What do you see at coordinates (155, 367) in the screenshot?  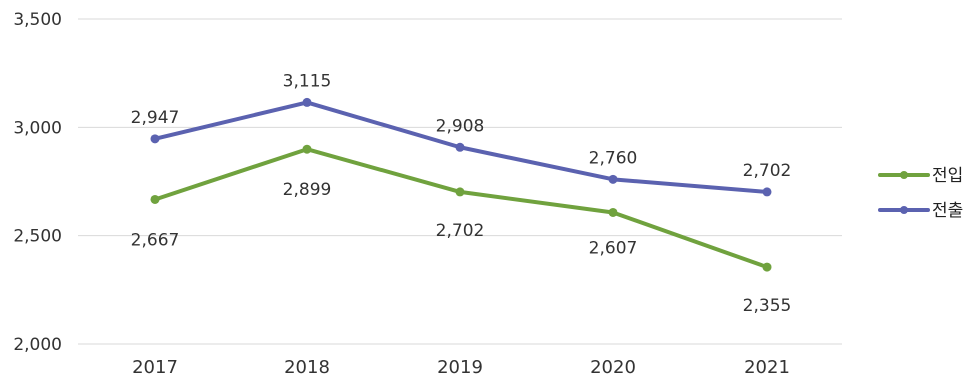 I see `x-tick-label: 2017` at bounding box center [155, 367].